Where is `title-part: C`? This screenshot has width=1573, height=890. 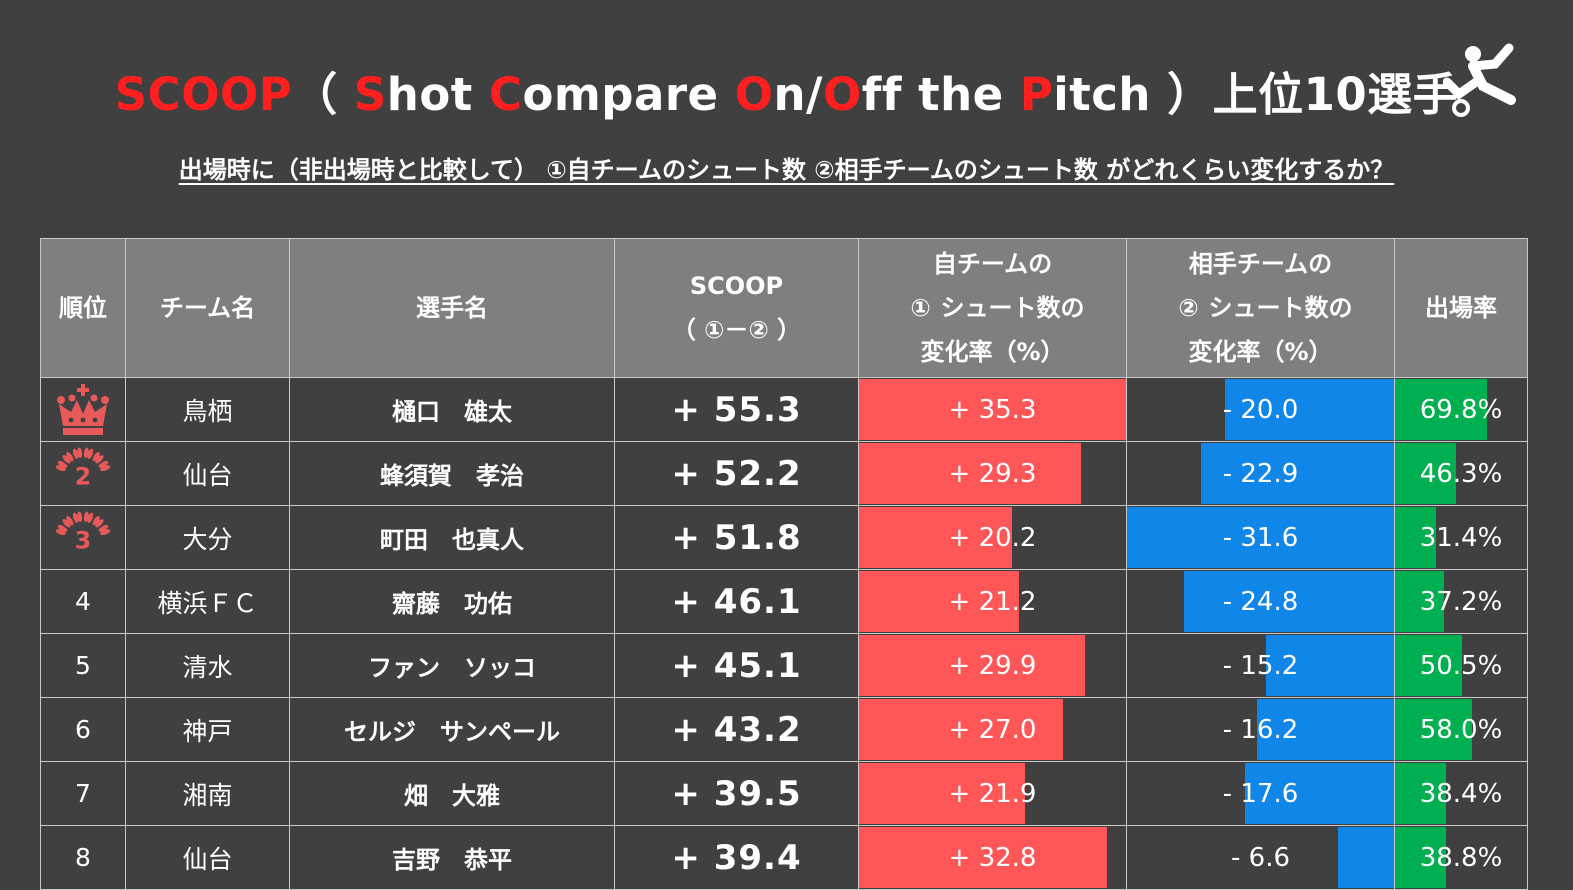
title-part: C is located at coordinates (505, 94).